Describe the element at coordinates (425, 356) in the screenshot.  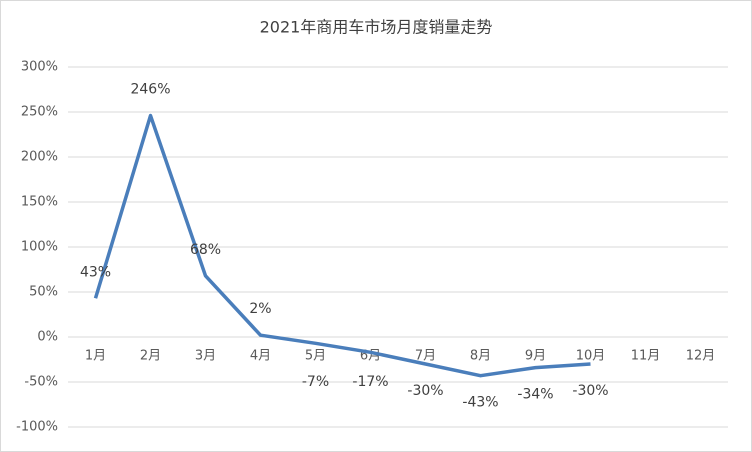
I see `x-tick-label: 7月` at that location.